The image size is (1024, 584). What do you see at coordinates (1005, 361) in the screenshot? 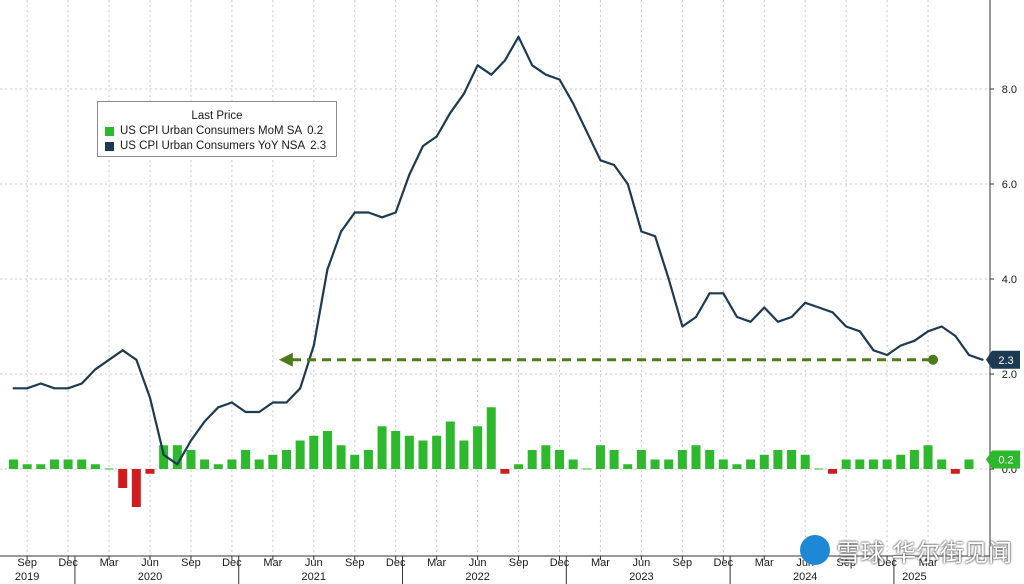
I see `value-tag-label: 2.3` at bounding box center [1005, 361].